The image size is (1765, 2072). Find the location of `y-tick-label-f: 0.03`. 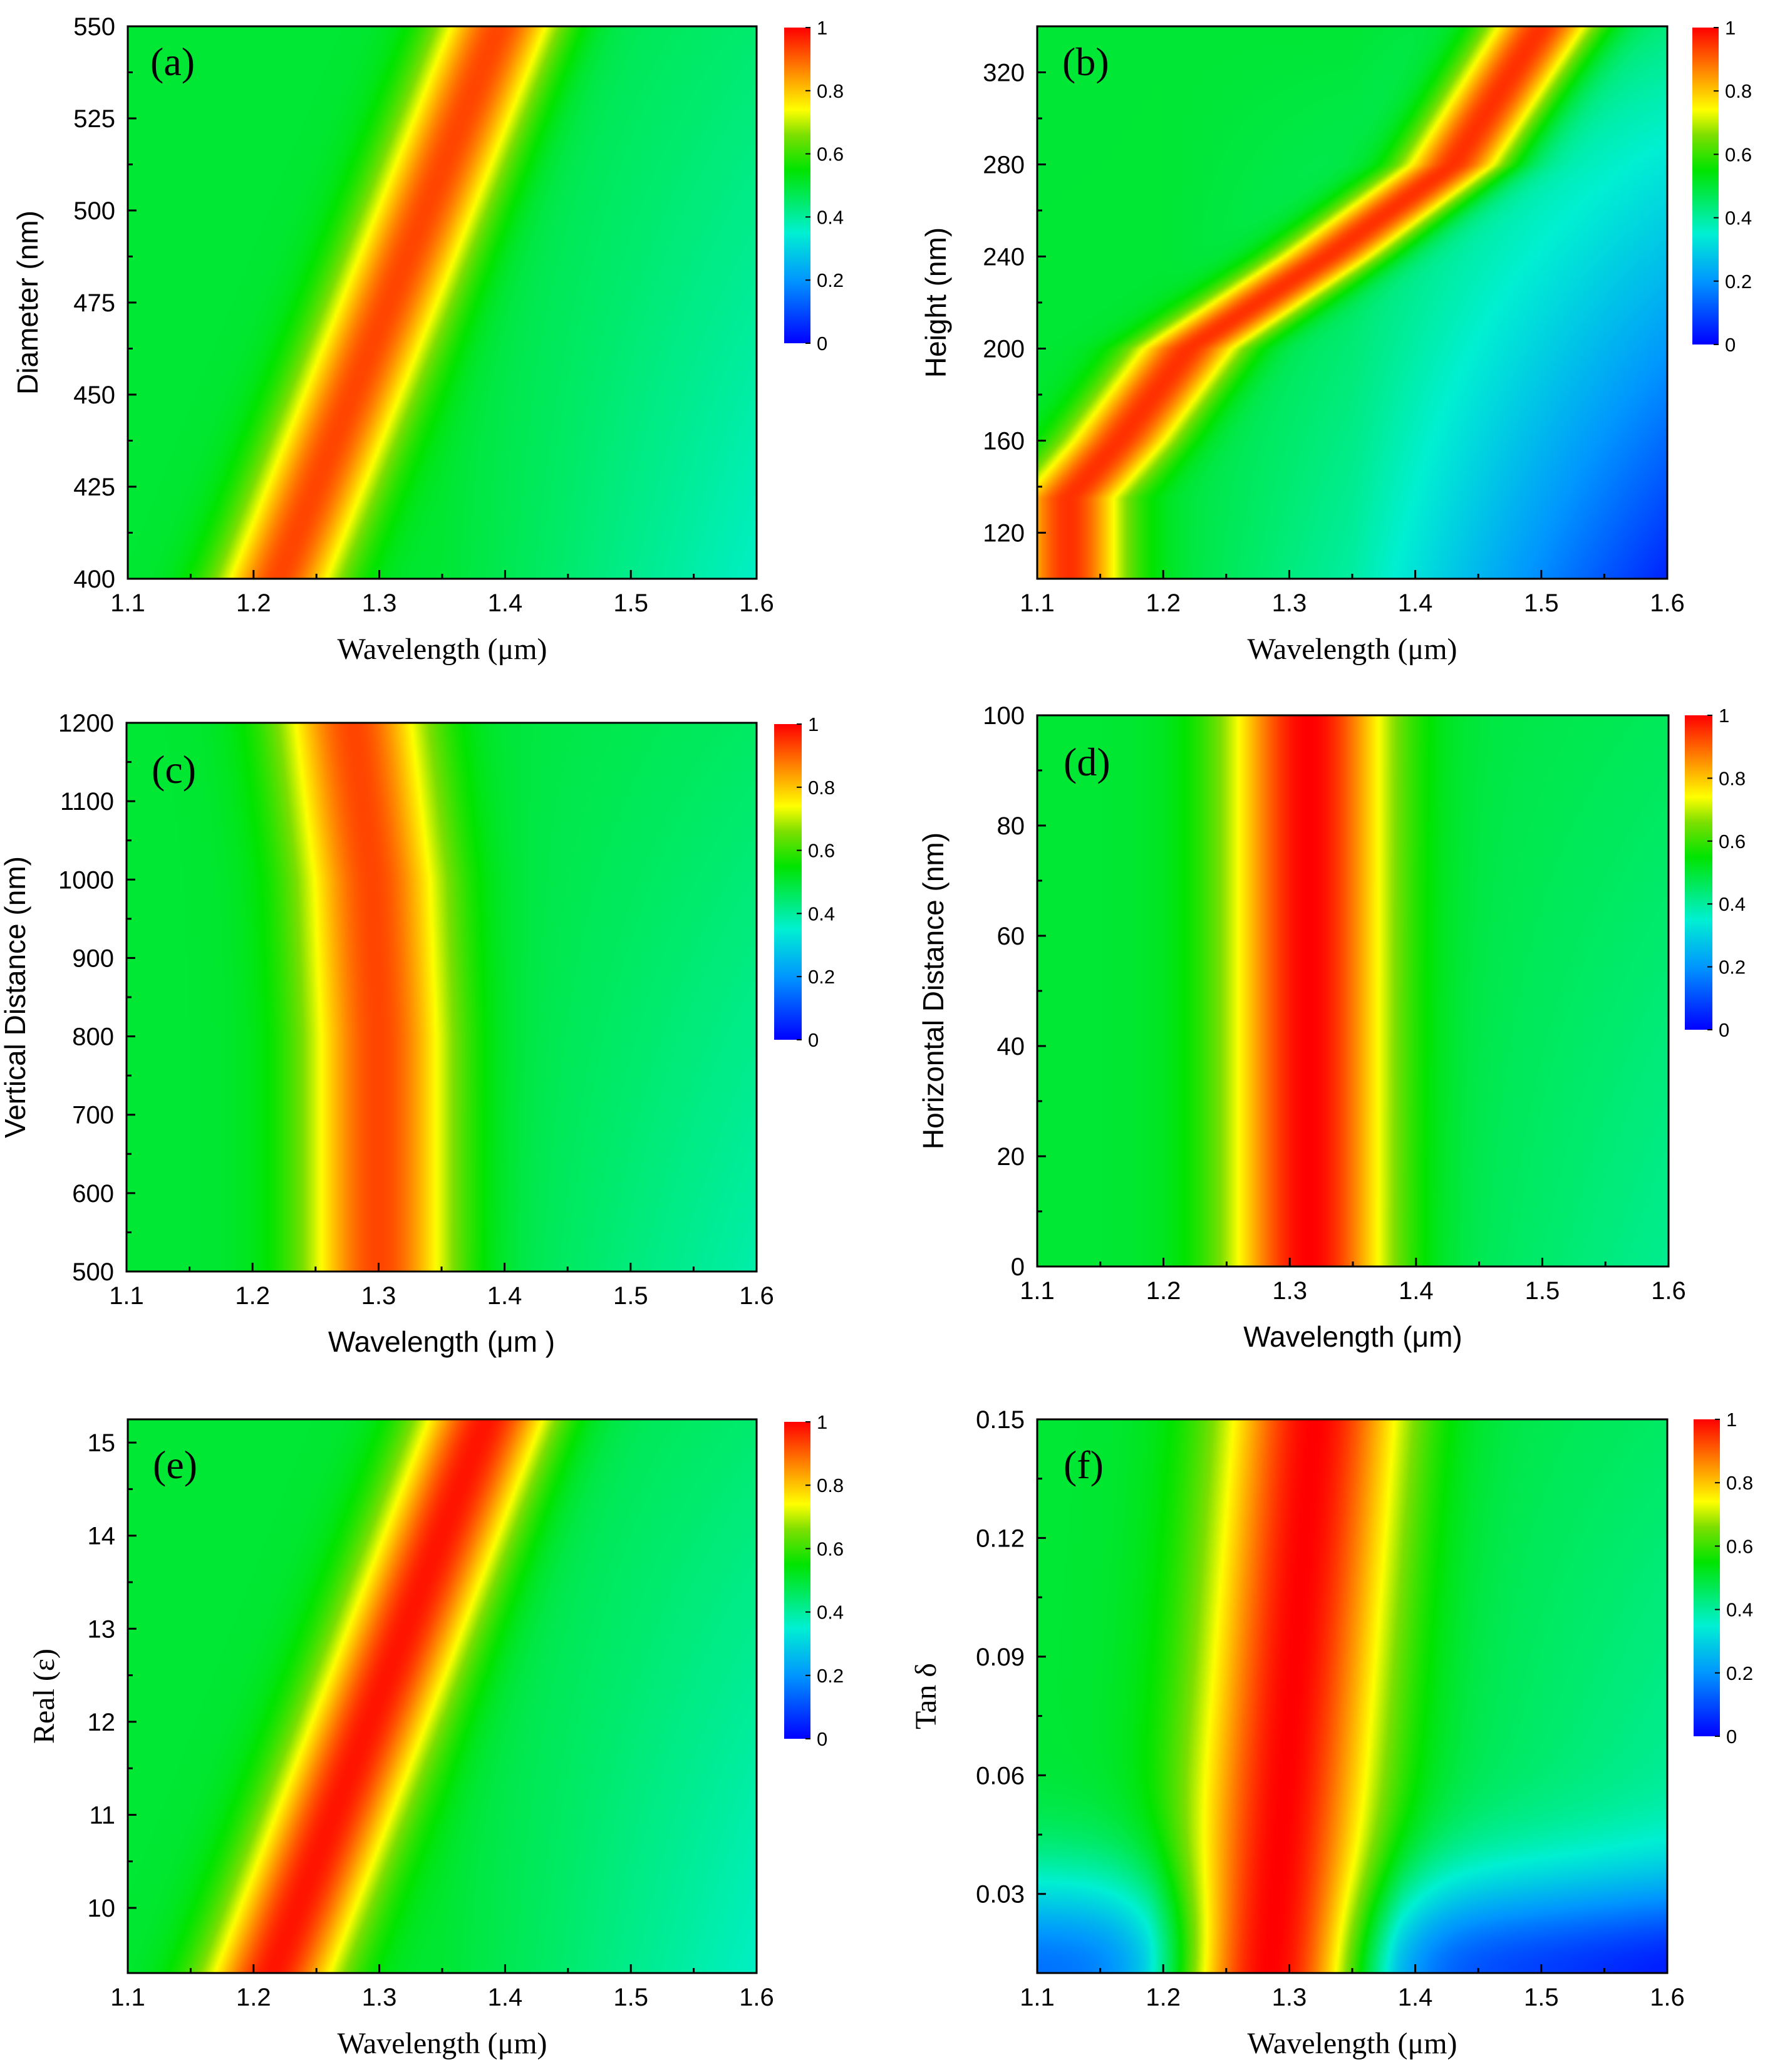

y-tick-label-f: 0.03 is located at coordinates (1001, 1895).